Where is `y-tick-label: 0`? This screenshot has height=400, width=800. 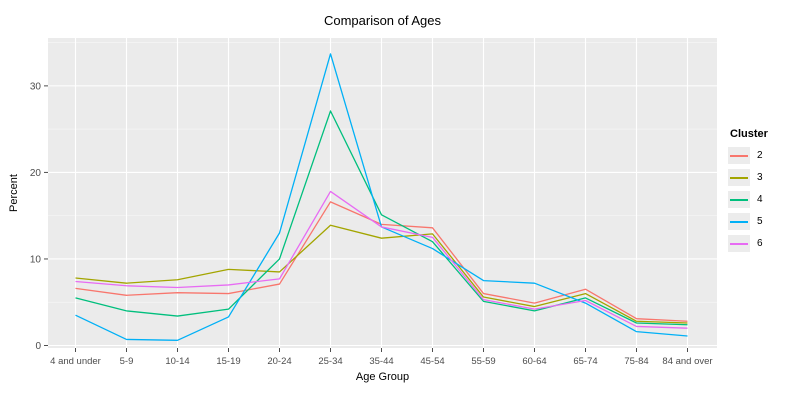
y-tick-label: 0 is located at coordinates (38, 346).